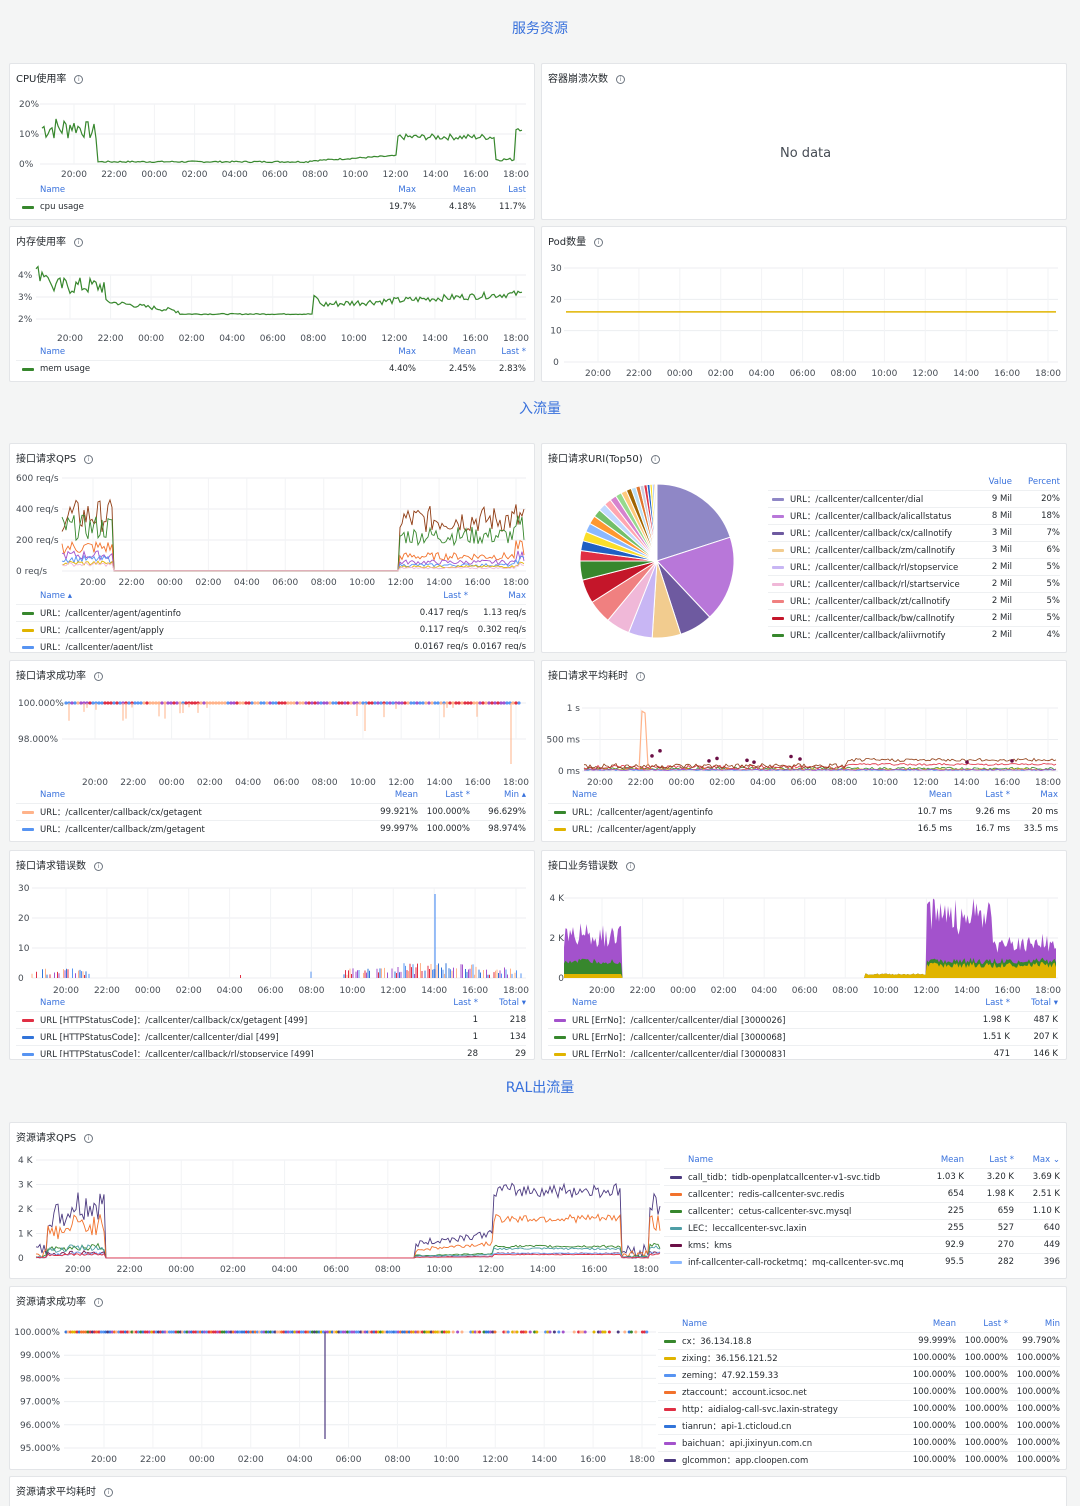  Describe the element at coordinates (271, 368) in the screenshot. I see `legend-row: mem usage 4.40% 2.45% 2.83%` at that location.